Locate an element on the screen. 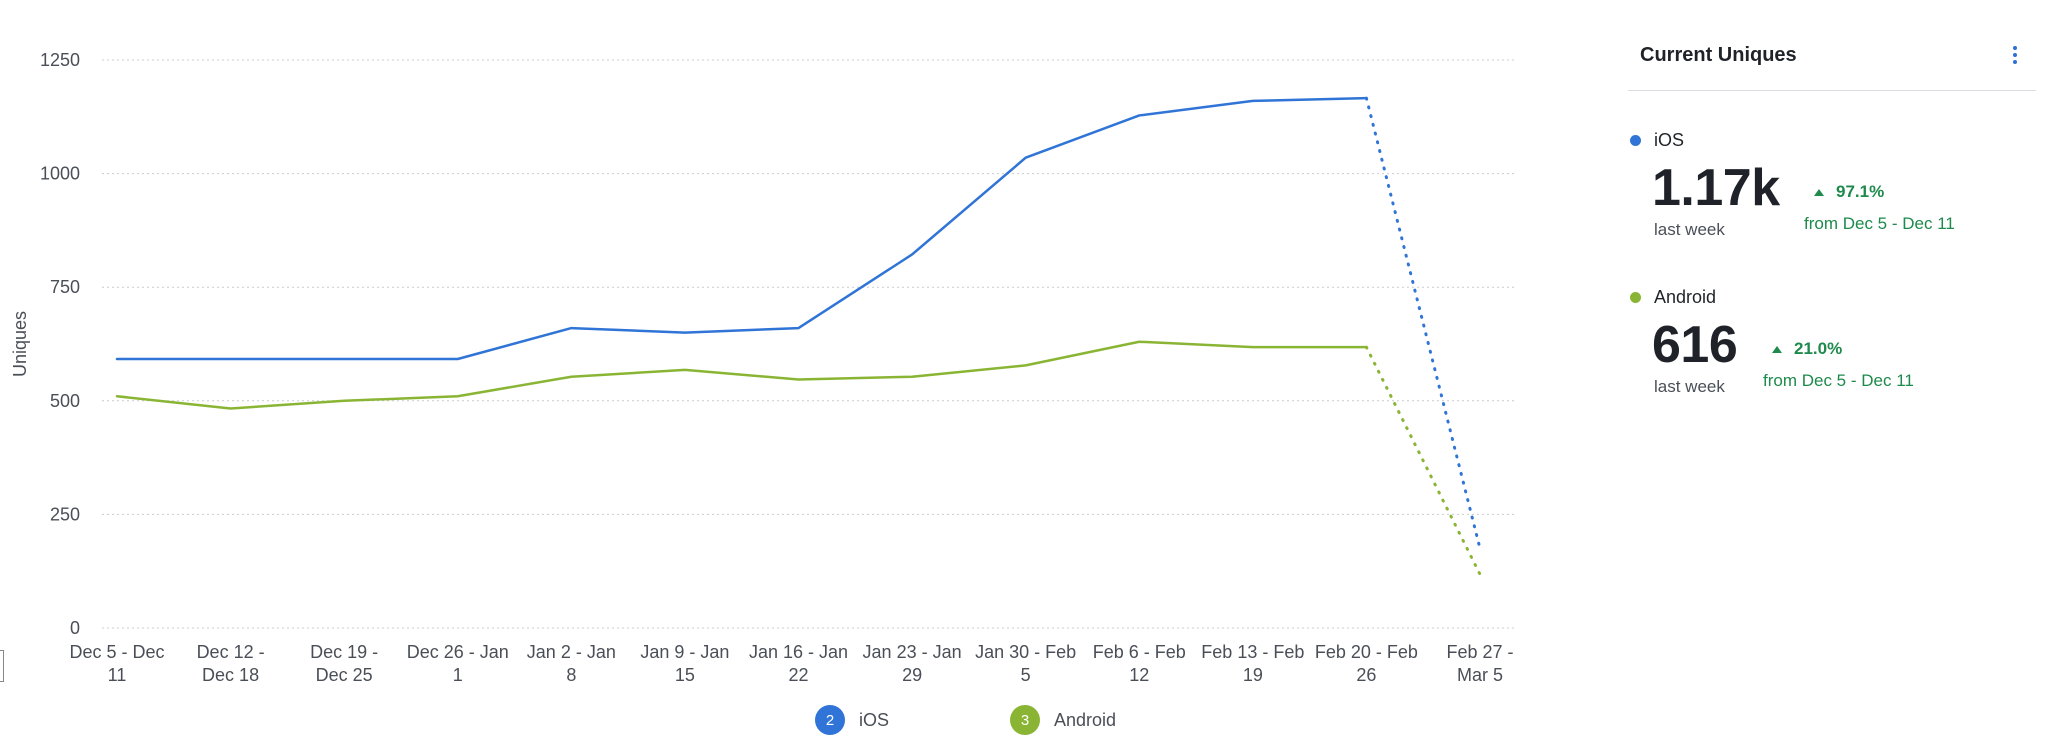  metric-series-ios: iOS is located at coordinates (1657, 140).